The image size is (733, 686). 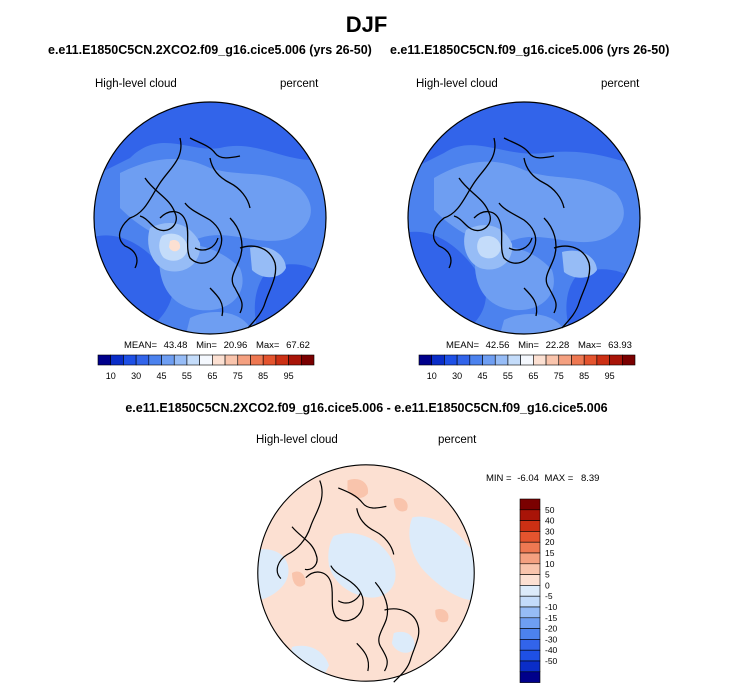 What do you see at coordinates (528, 345) in the screenshot?
I see `panel-2-min-label: Min=` at bounding box center [528, 345].